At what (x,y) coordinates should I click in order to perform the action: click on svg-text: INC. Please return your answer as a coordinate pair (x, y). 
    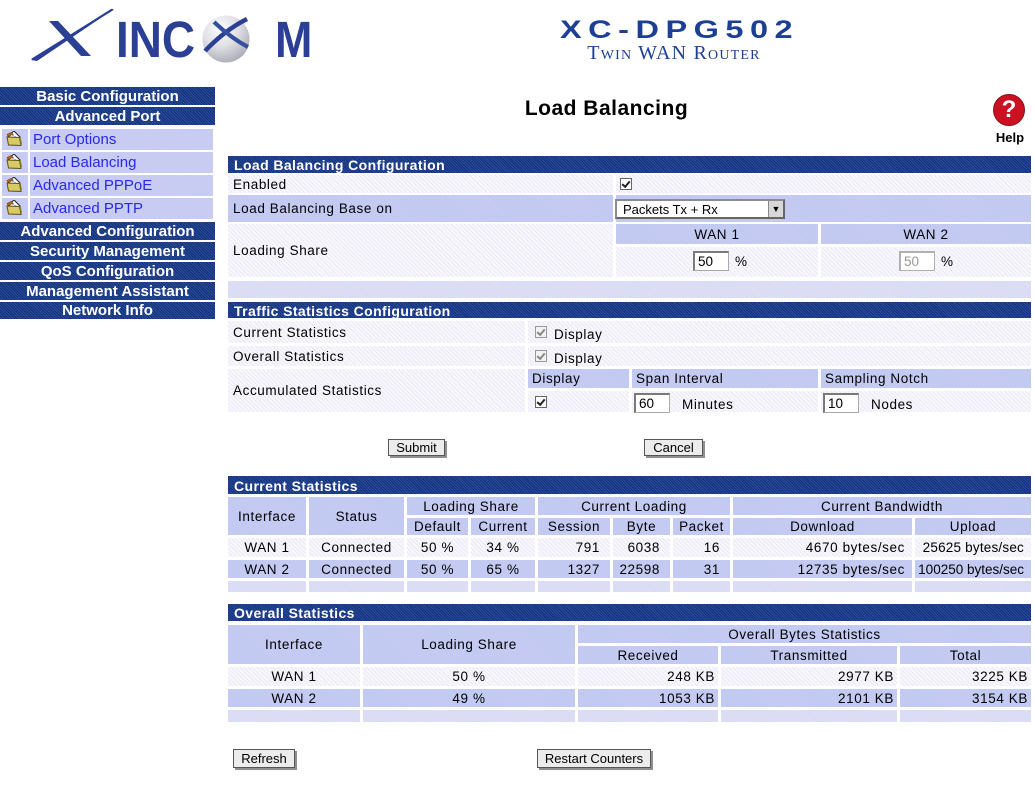
    Looking at the image, I should click on (155, 40).